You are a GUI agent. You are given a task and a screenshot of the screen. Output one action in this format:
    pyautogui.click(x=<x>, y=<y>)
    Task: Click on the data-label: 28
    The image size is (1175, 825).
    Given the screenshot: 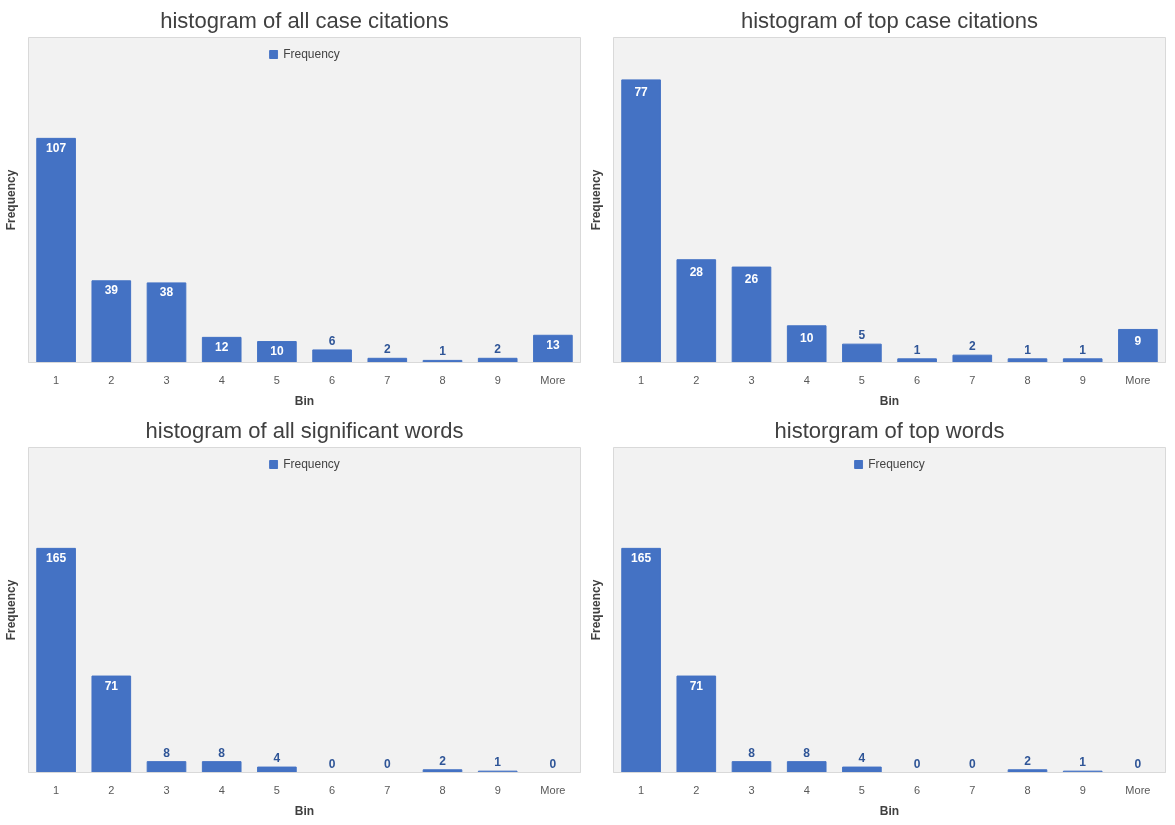 What is the action you would take?
    pyautogui.click(x=696, y=271)
    